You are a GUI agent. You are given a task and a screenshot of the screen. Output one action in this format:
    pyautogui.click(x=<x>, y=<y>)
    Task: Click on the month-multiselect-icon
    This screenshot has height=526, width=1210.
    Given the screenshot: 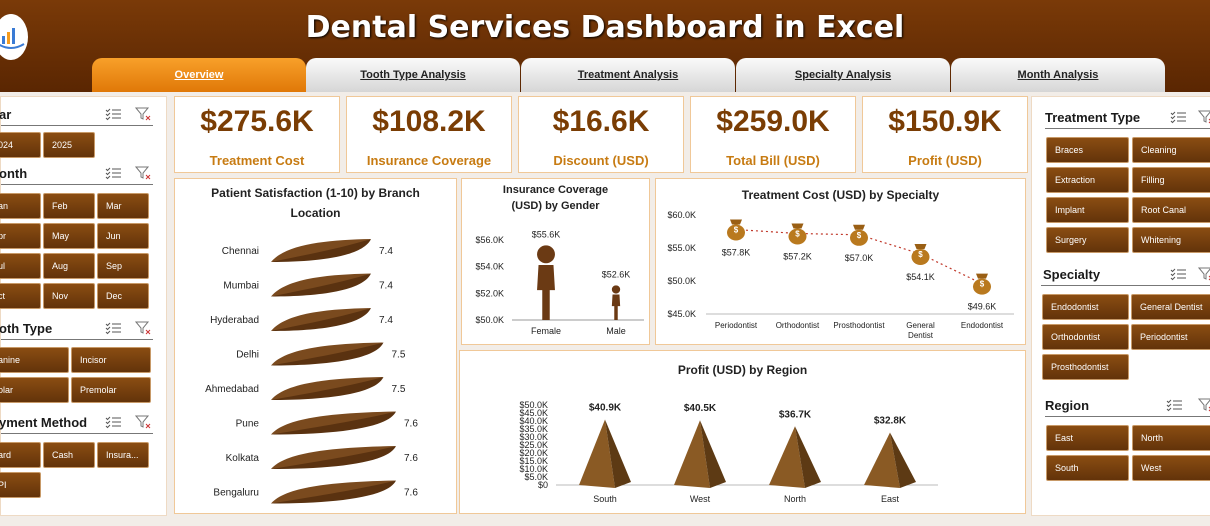 What is the action you would take?
    pyautogui.click(x=113, y=173)
    